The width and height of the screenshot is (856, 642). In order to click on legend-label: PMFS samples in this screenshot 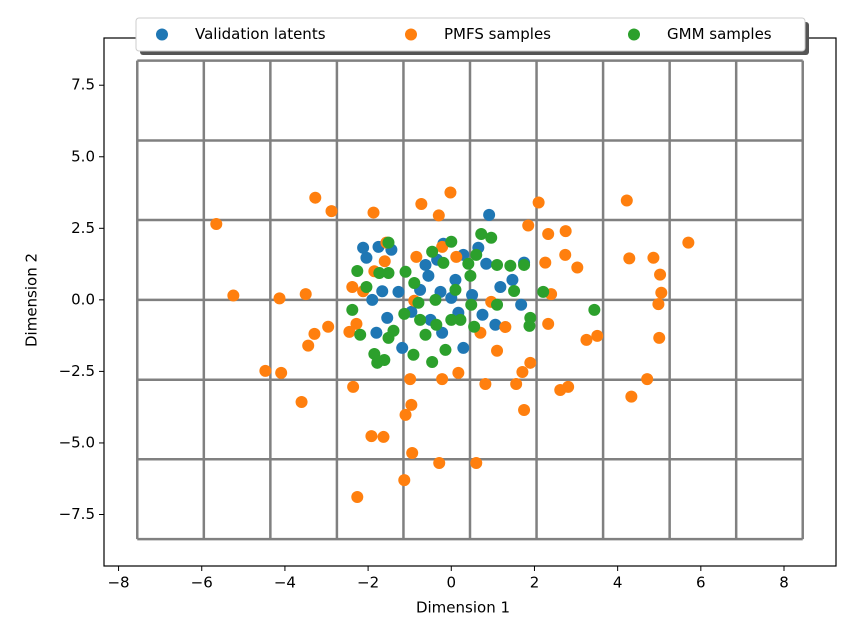, I will do `click(497, 34)`.